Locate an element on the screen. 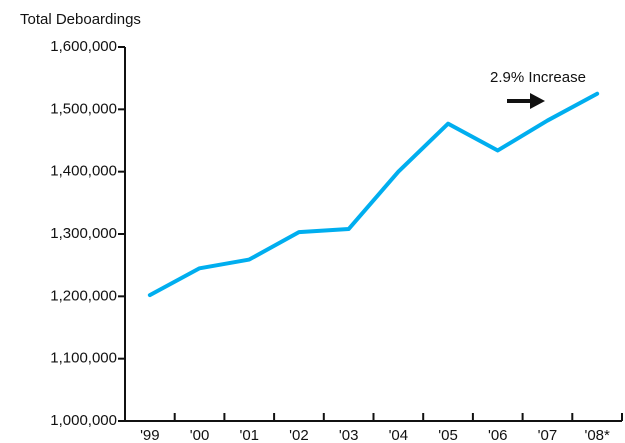 The height and width of the screenshot is (443, 625). x-tick-label: '06 is located at coordinates (498, 435).